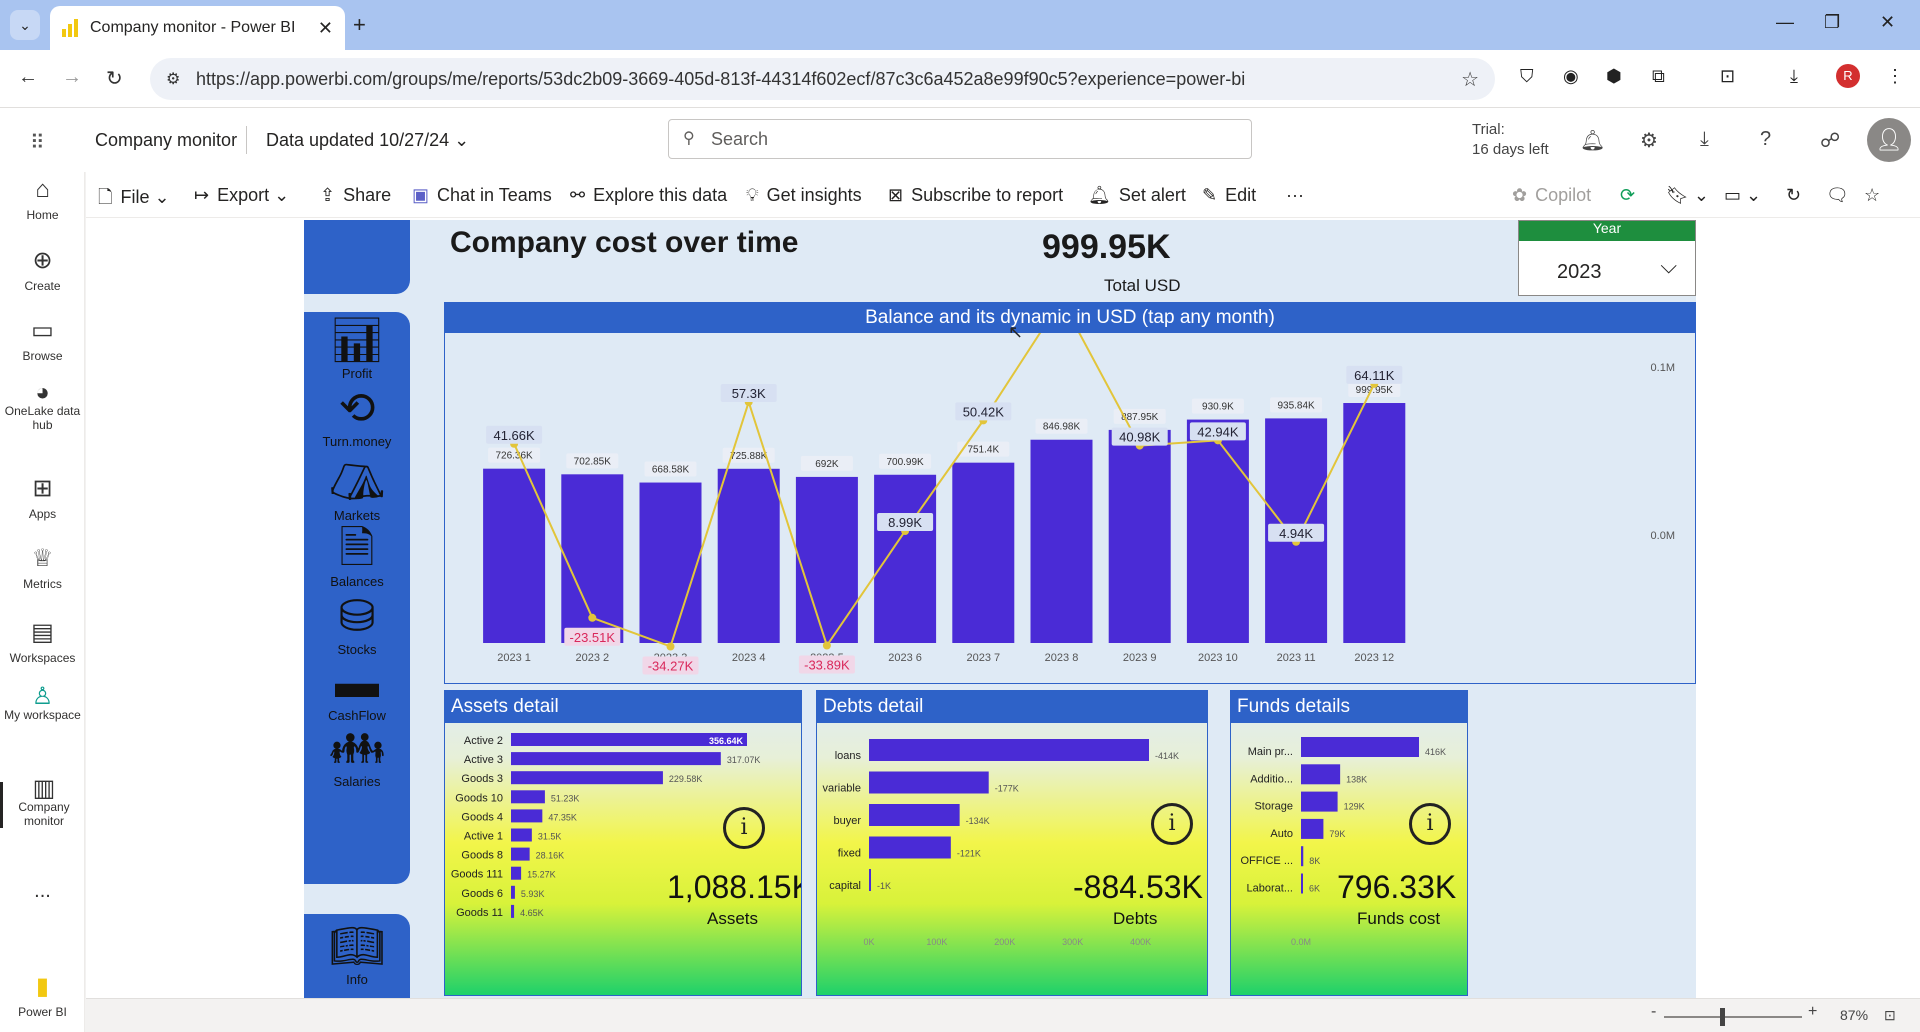 This screenshot has height=1032, width=1920. Describe the element at coordinates (42, 802) in the screenshot. I see `nav-company-monitor: ▥ Company monitor` at that location.